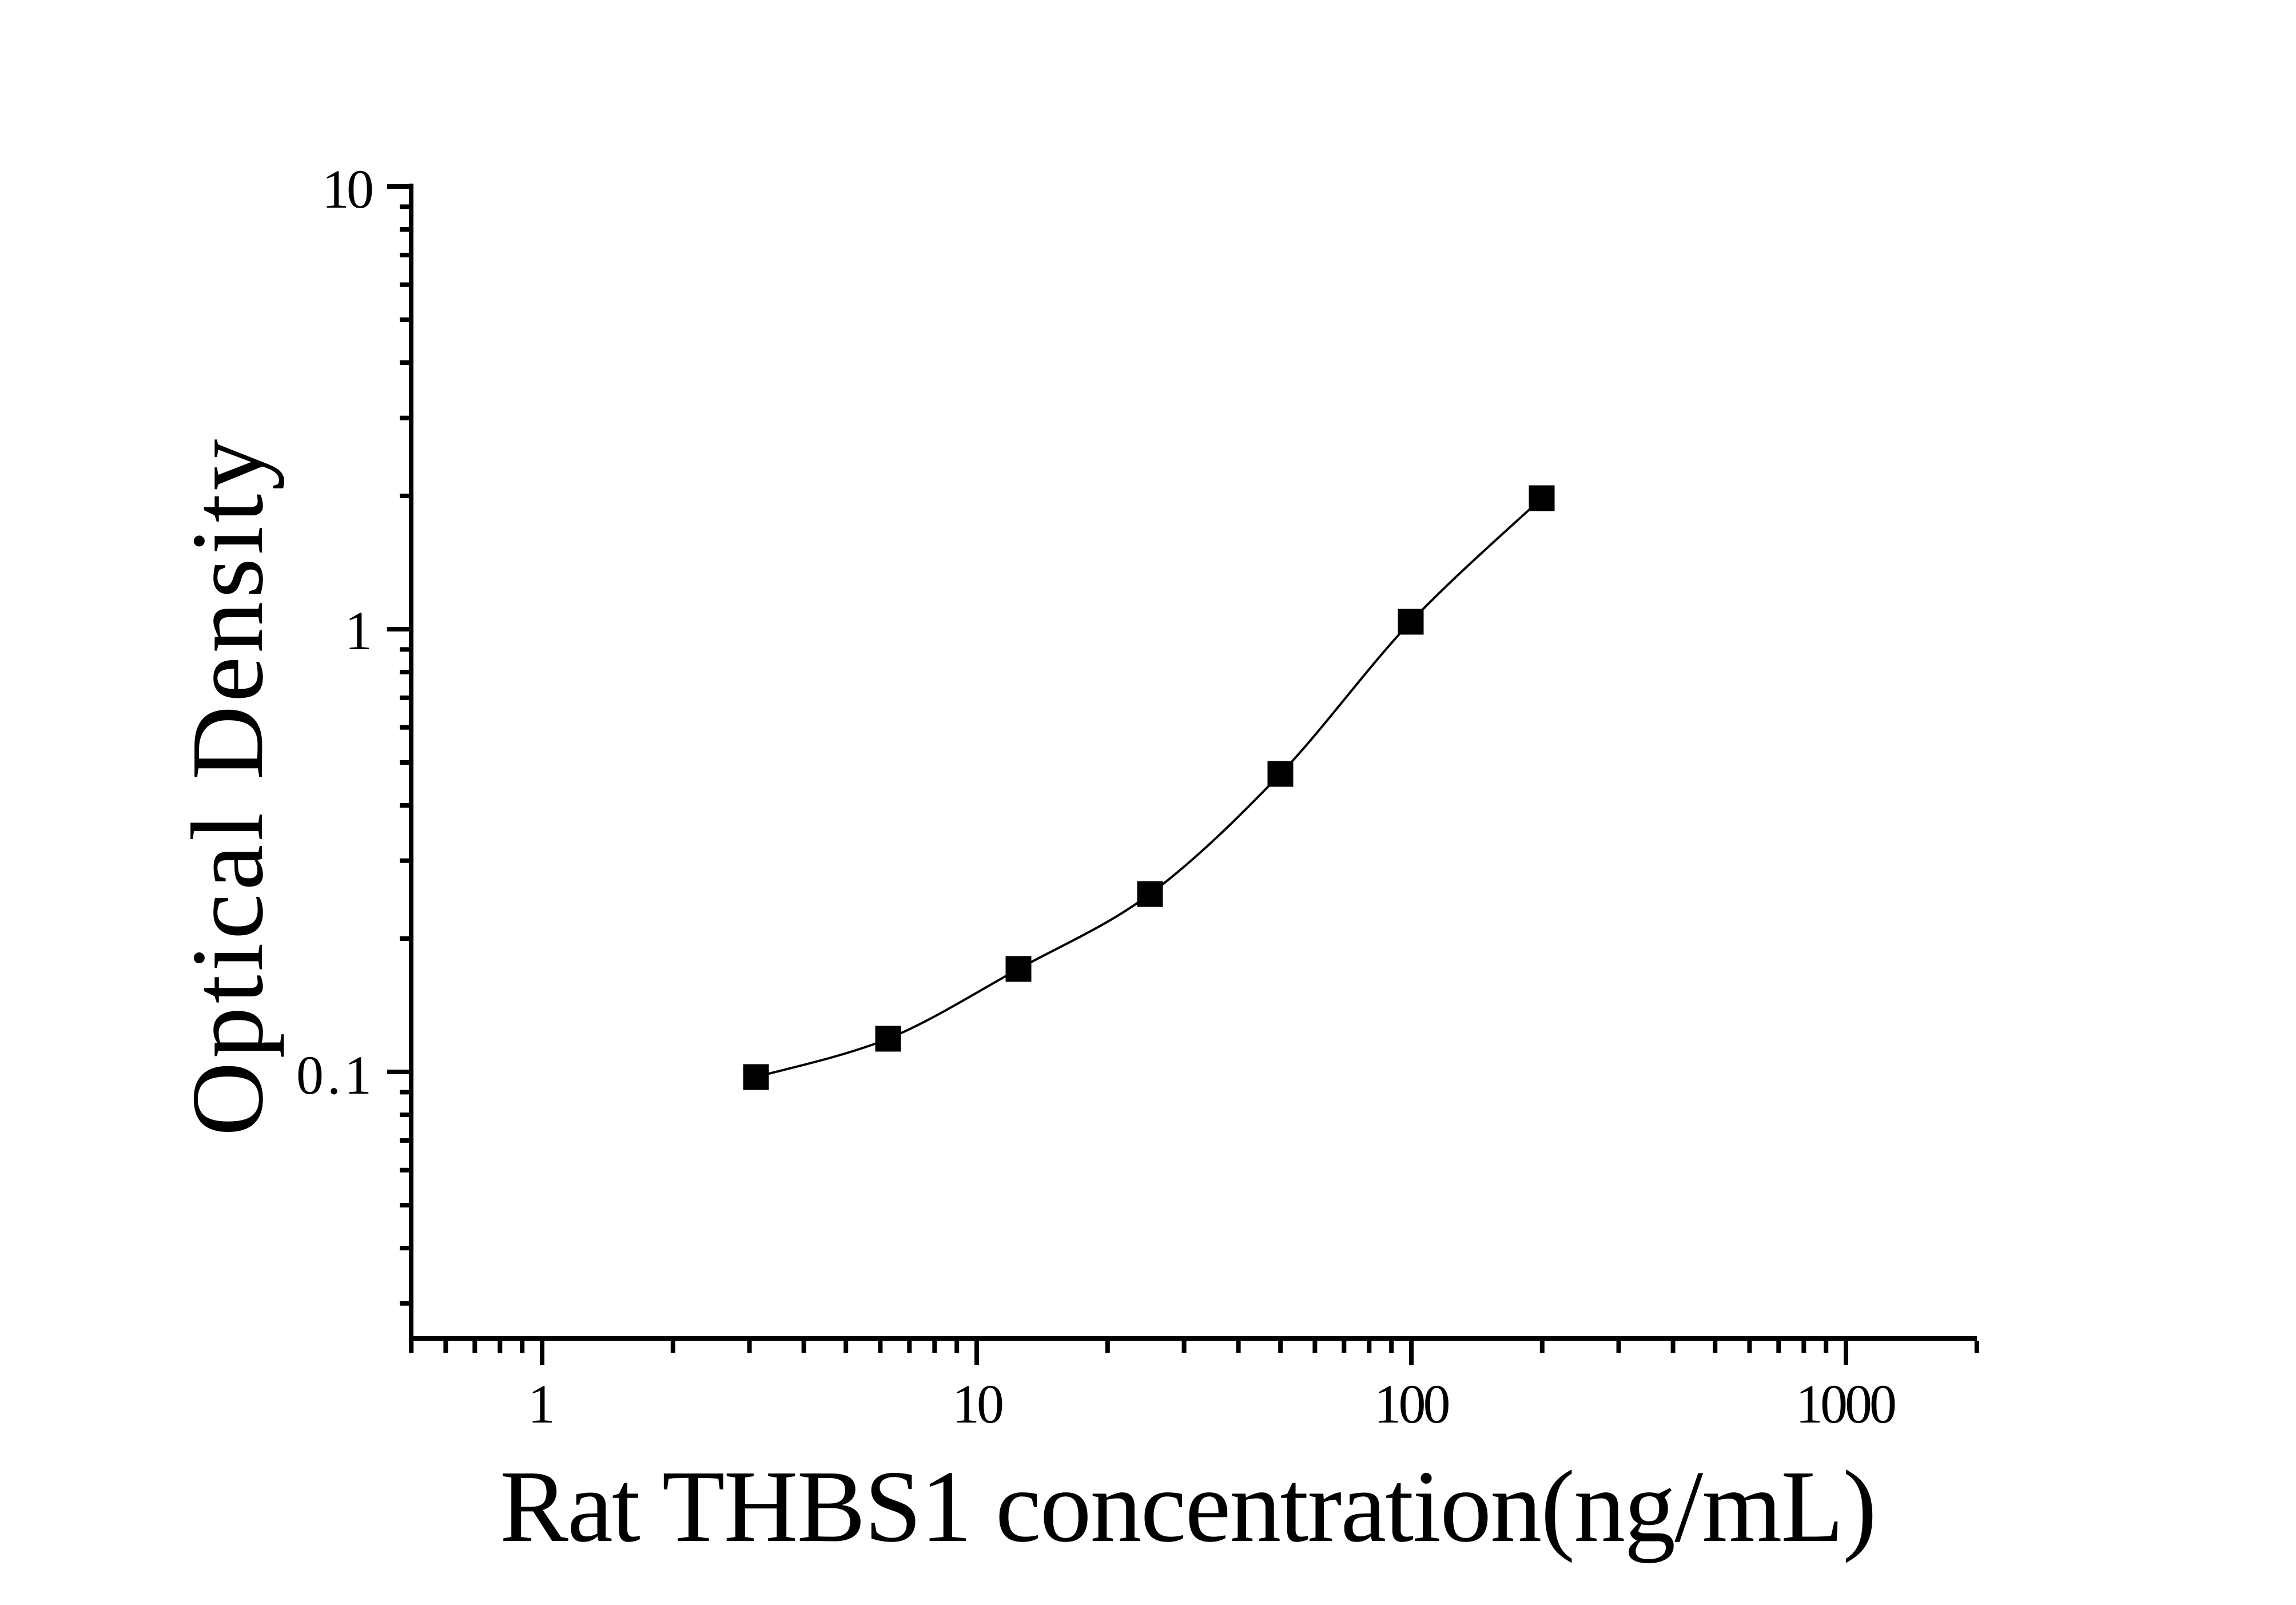  I want to click on svg-text: 0.1, so click(335, 1075).